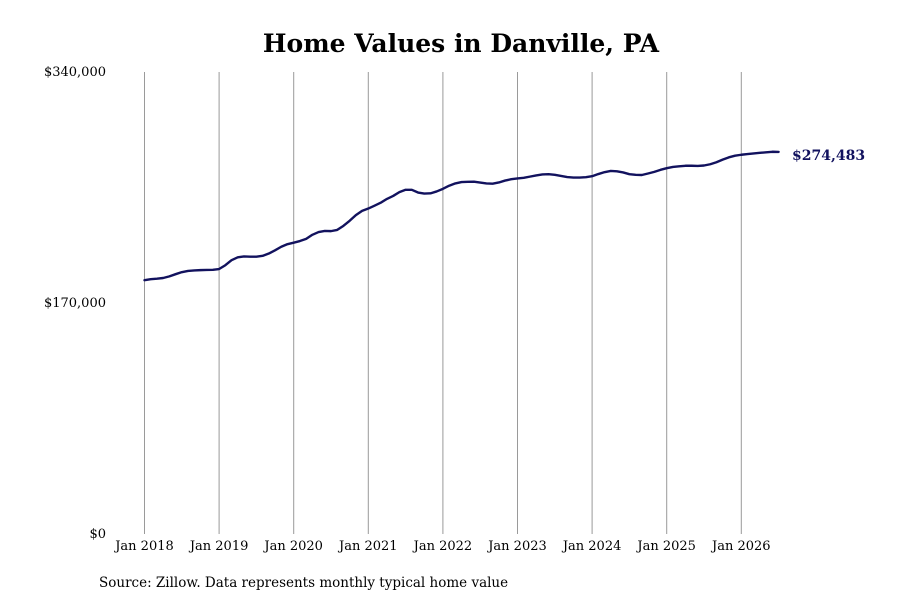  I want to click on x-tick-label: Jan 2022, so click(442, 546).